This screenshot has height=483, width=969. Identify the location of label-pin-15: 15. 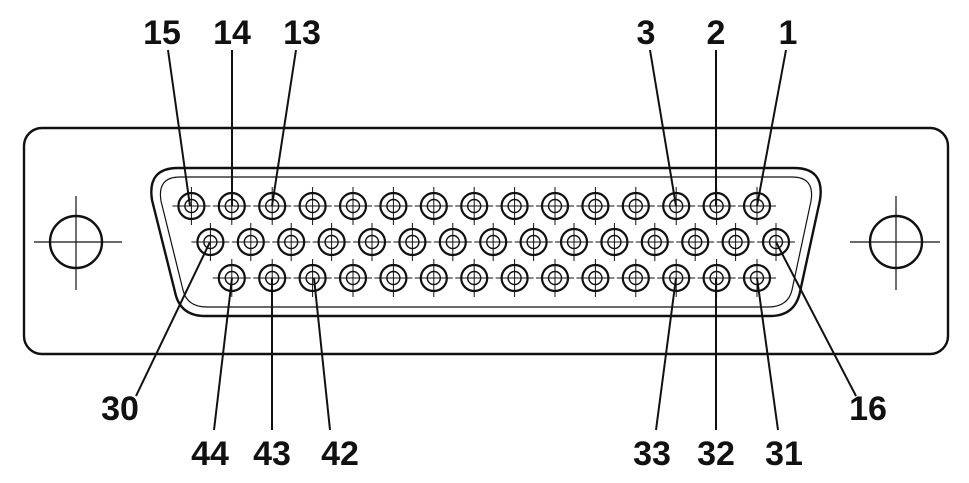
(162, 33).